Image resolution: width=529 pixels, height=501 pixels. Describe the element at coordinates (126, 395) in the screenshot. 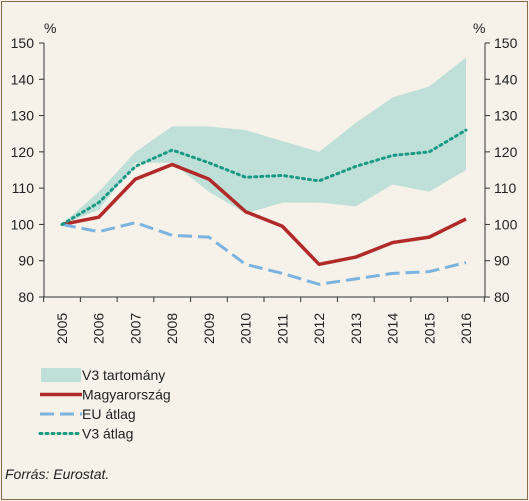

I see `legend-label: Magyarország` at that location.